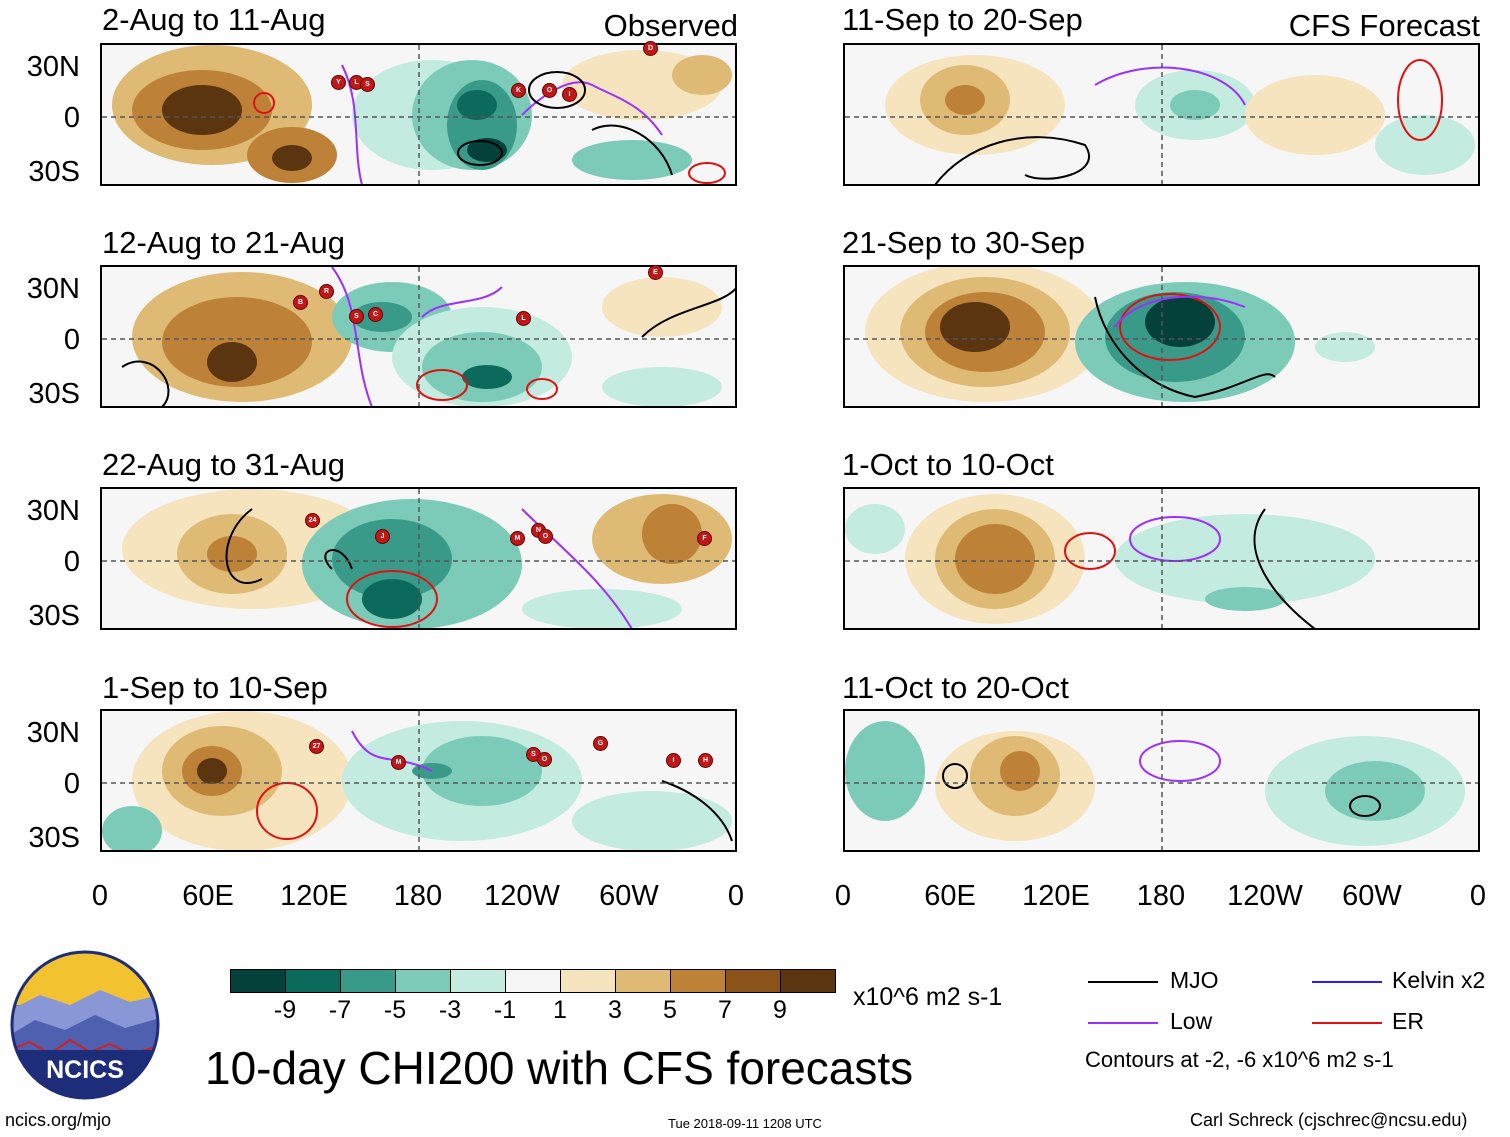  What do you see at coordinates (505, 1010) in the screenshot?
I see `colorbar-tick-label: -1` at bounding box center [505, 1010].